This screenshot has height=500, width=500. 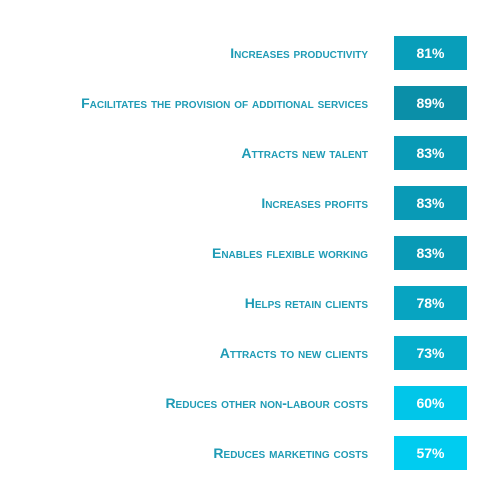 I want to click on value-box: 73%, so click(x=430, y=353).